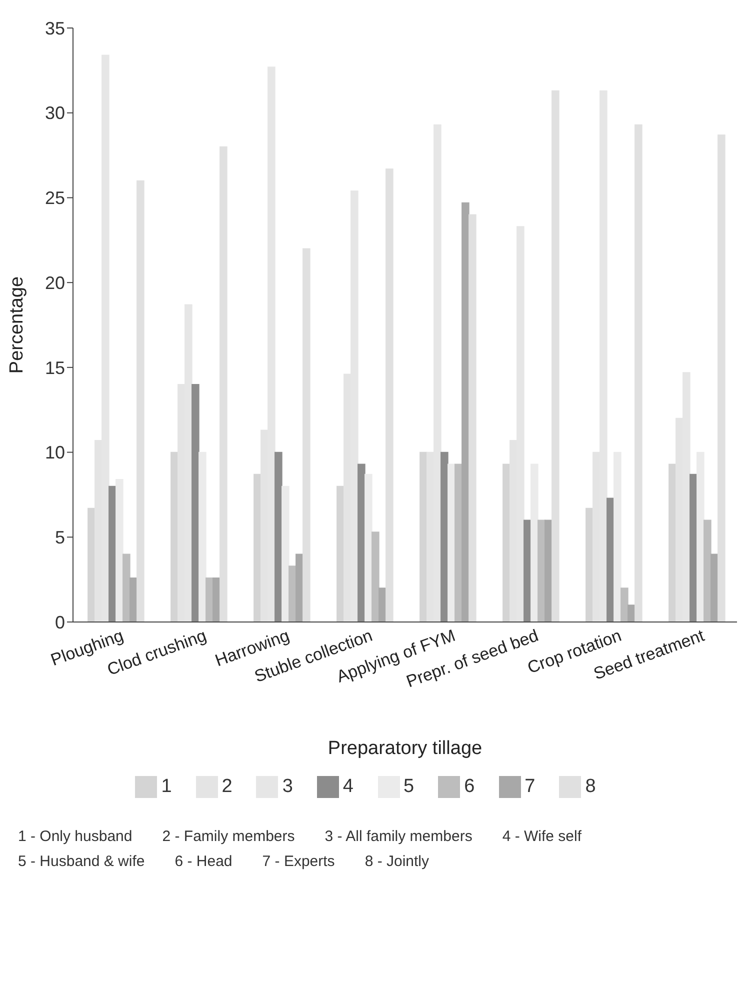 The height and width of the screenshot is (988, 745). What do you see at coordinates (166, 786) in the screenshot?
I see `legend-label: 1` at bounding box center [166, 786].